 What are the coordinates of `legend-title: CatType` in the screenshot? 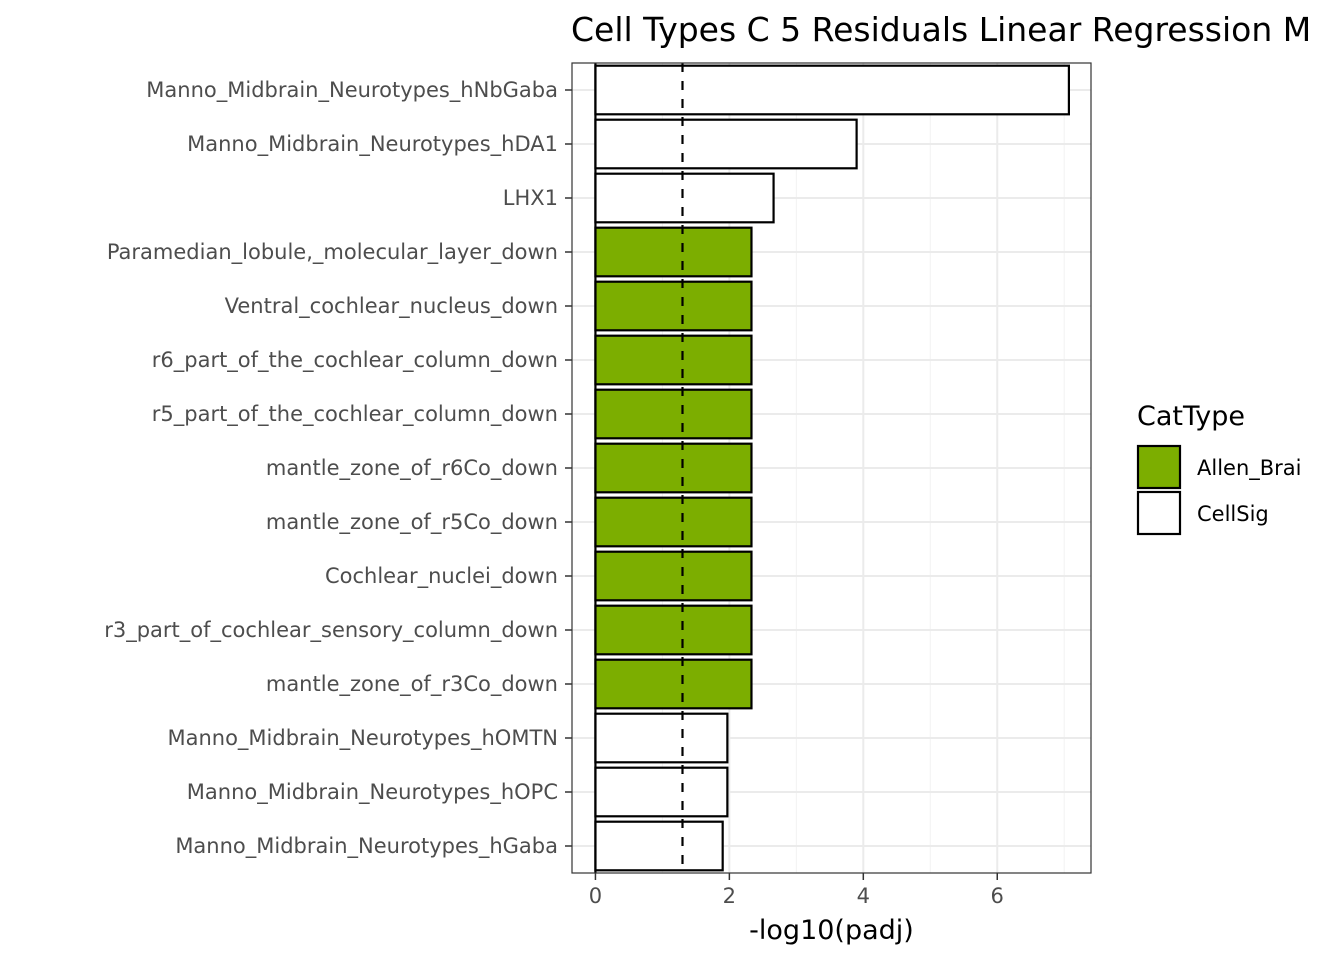 It's located at (1191, 416).